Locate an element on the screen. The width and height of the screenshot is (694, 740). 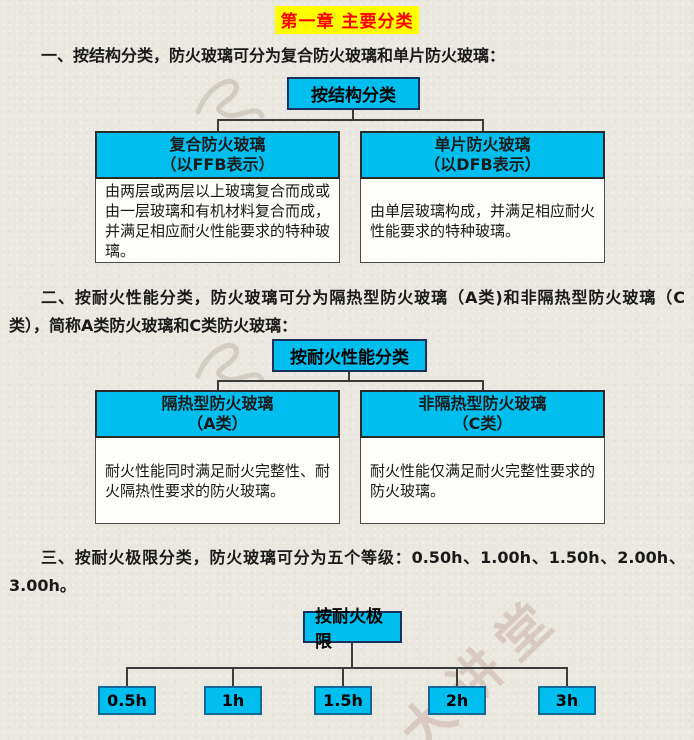
logo-squiggle-watermark-icon is located at coordinates (230, 363).